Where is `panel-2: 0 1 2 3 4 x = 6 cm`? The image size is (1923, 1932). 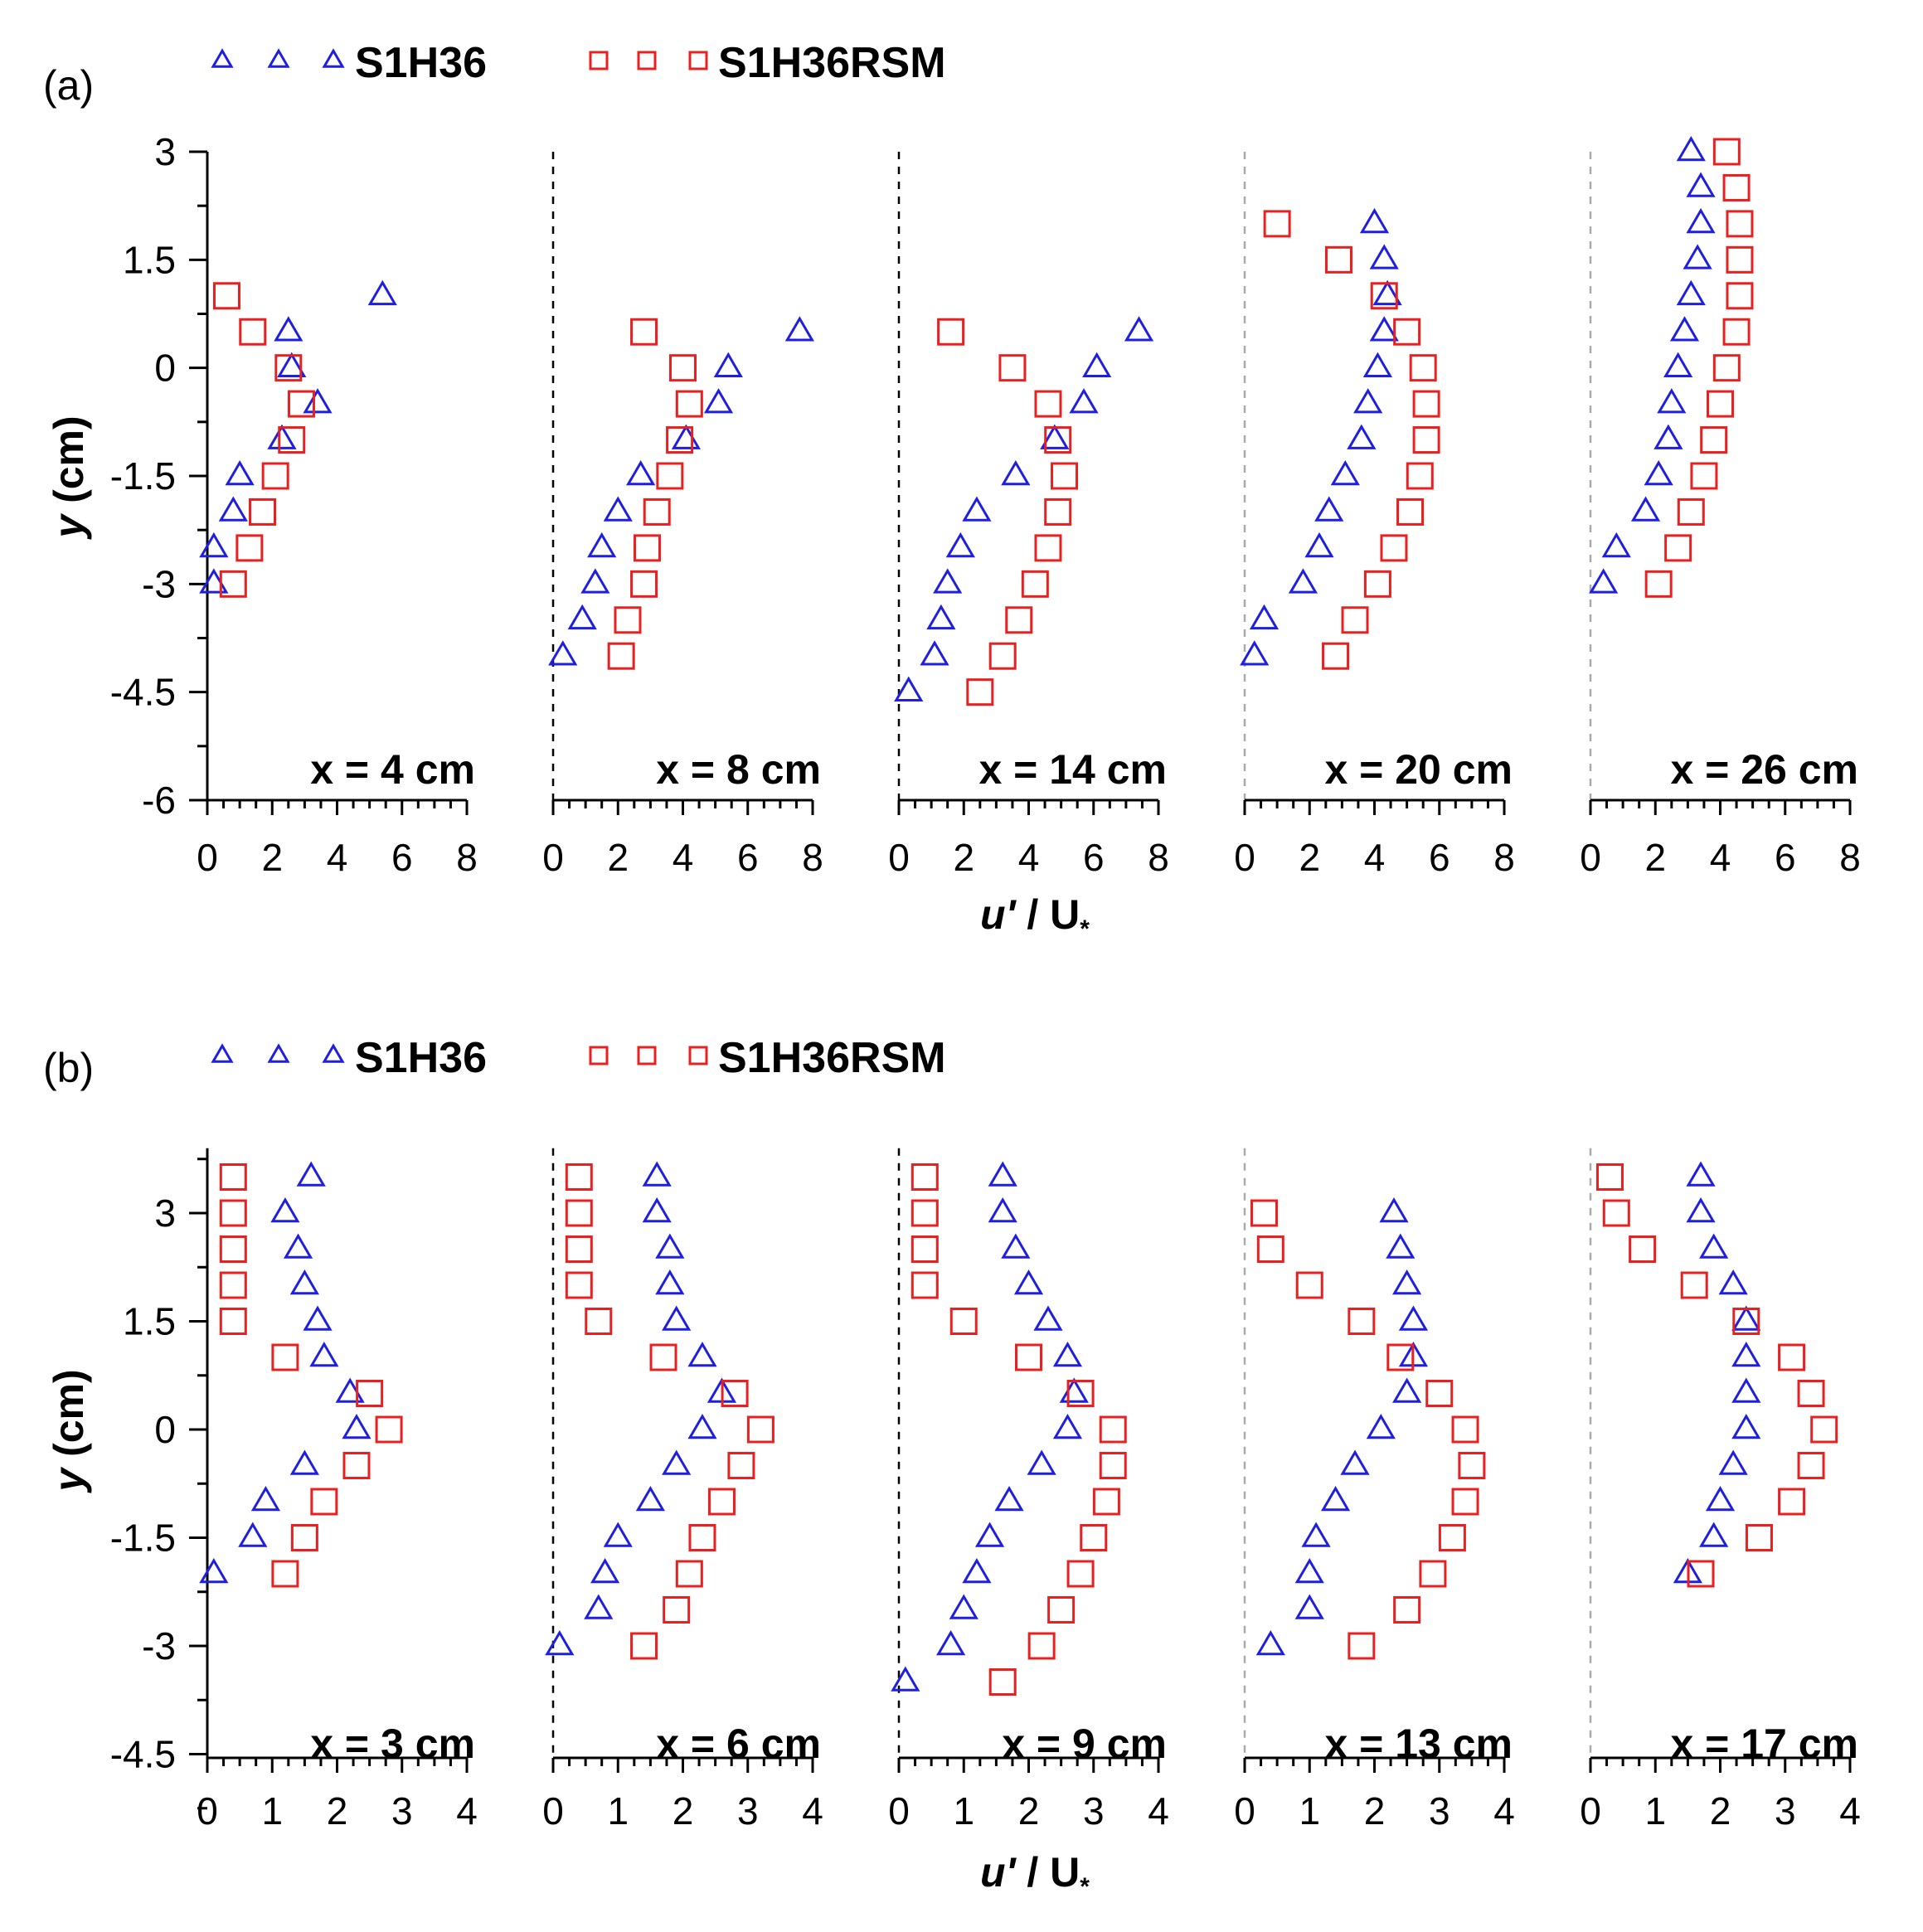 panel-2: 0 1 2 3 4 x = 6 cm is located at coordinates (682, 1490).